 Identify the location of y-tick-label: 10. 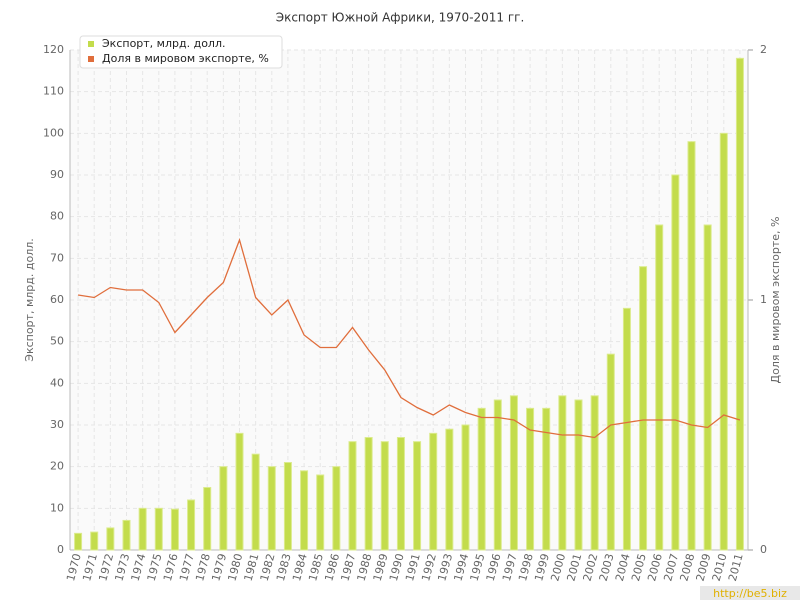
(57, 507).